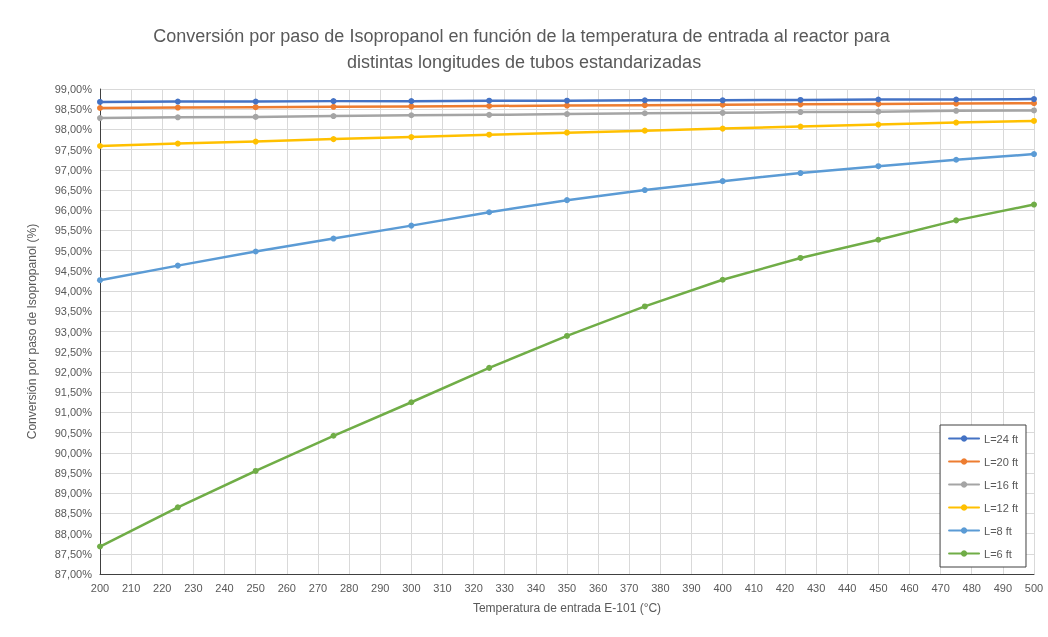  Describe the element at coordinates (73, 493) in the screenshot. I see `y-tick-label: 89,00%` at that location.